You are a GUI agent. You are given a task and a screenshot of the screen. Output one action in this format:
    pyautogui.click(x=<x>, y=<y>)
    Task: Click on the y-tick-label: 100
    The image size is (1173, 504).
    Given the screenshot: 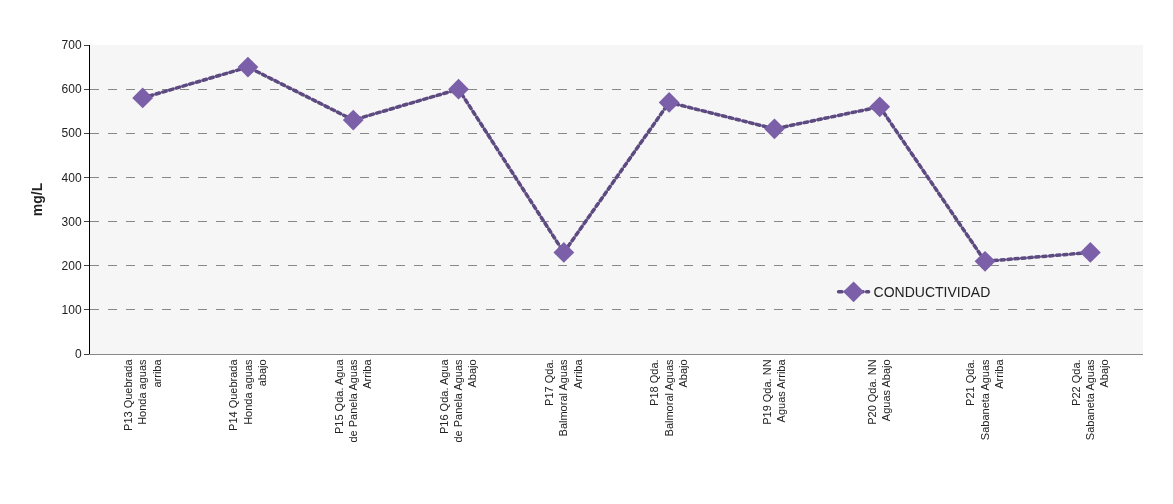 What is the action you would take?
    pyautogui.click(x=71, y=310)
    